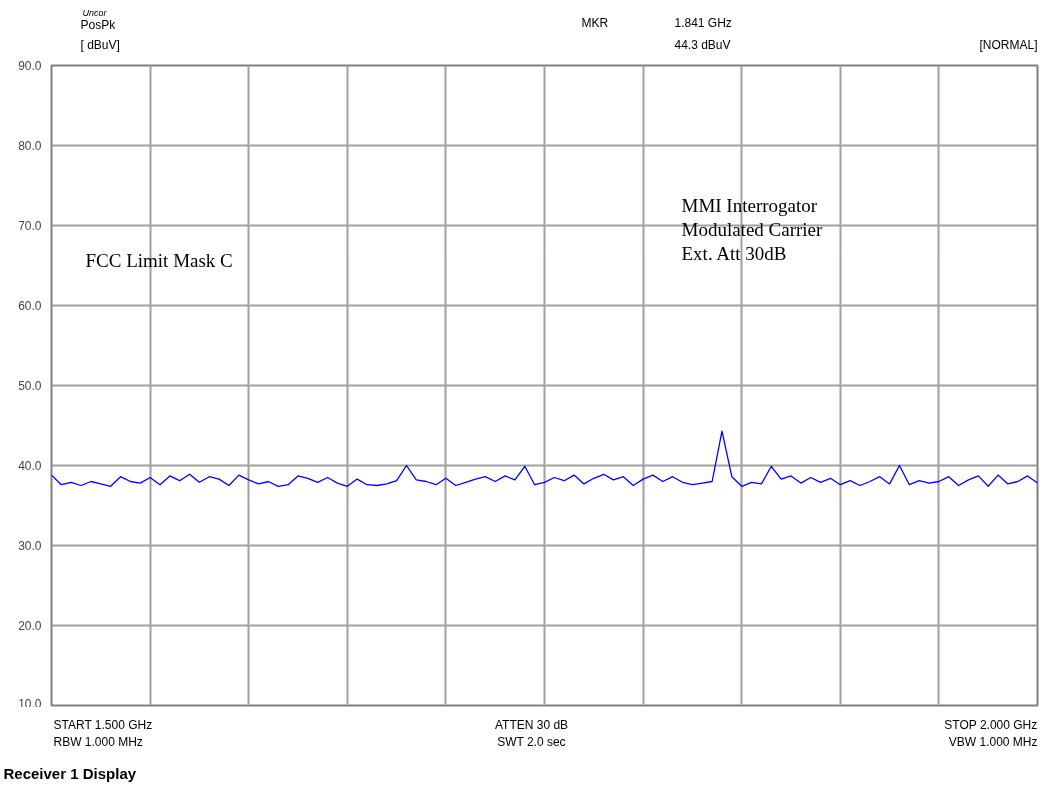  Describe the element at coordinates (544, 458) in the screenshot. I see `line-series` at that location.